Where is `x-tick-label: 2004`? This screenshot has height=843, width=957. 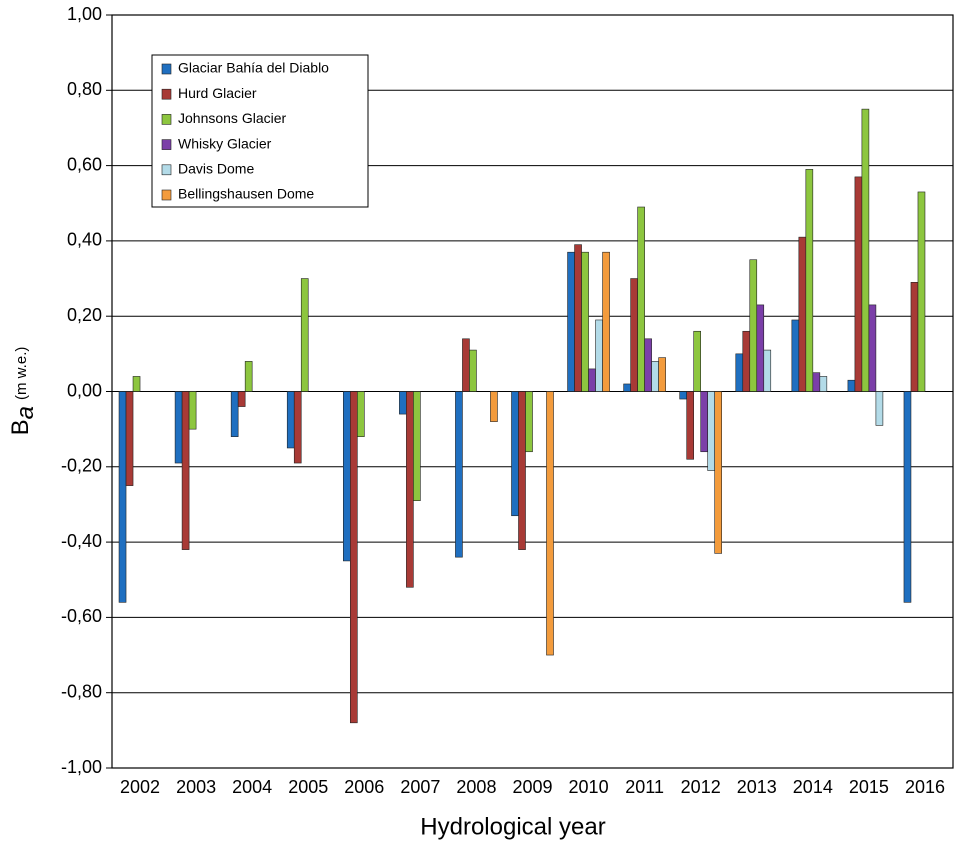
x-tick-label: 2004 is located at coordinates (252, 787).